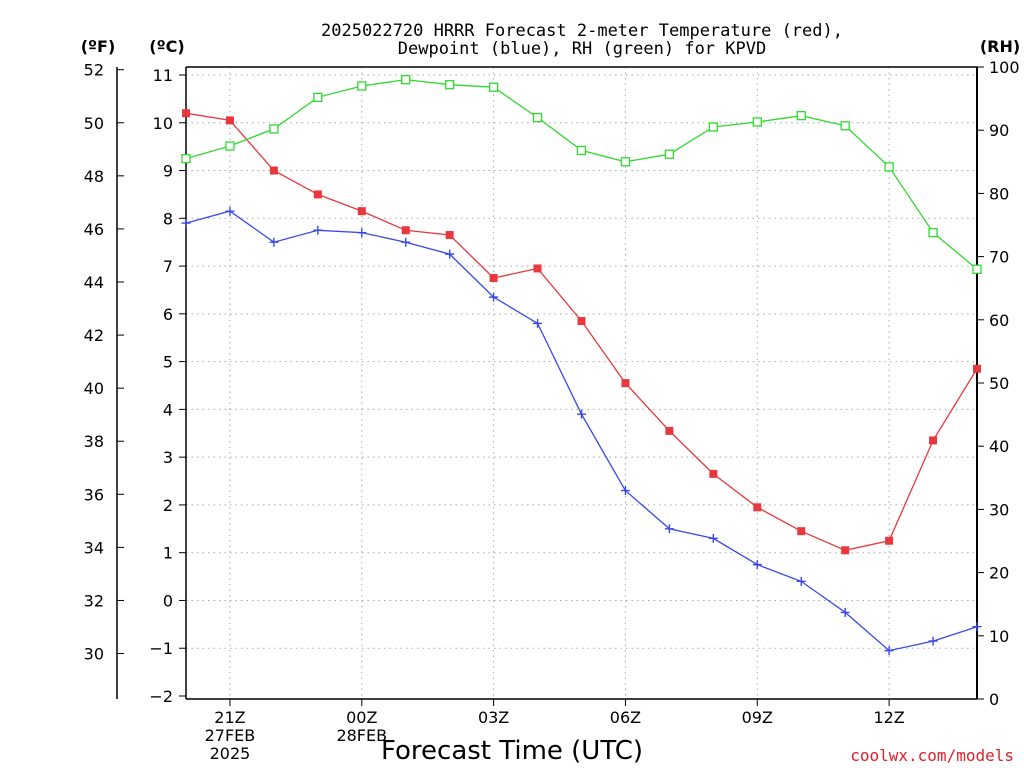  What do you see at coordinates (168, 362) in the screenshot?
I see `celsius-tick-label: 5` at bounding box center [168, 362].